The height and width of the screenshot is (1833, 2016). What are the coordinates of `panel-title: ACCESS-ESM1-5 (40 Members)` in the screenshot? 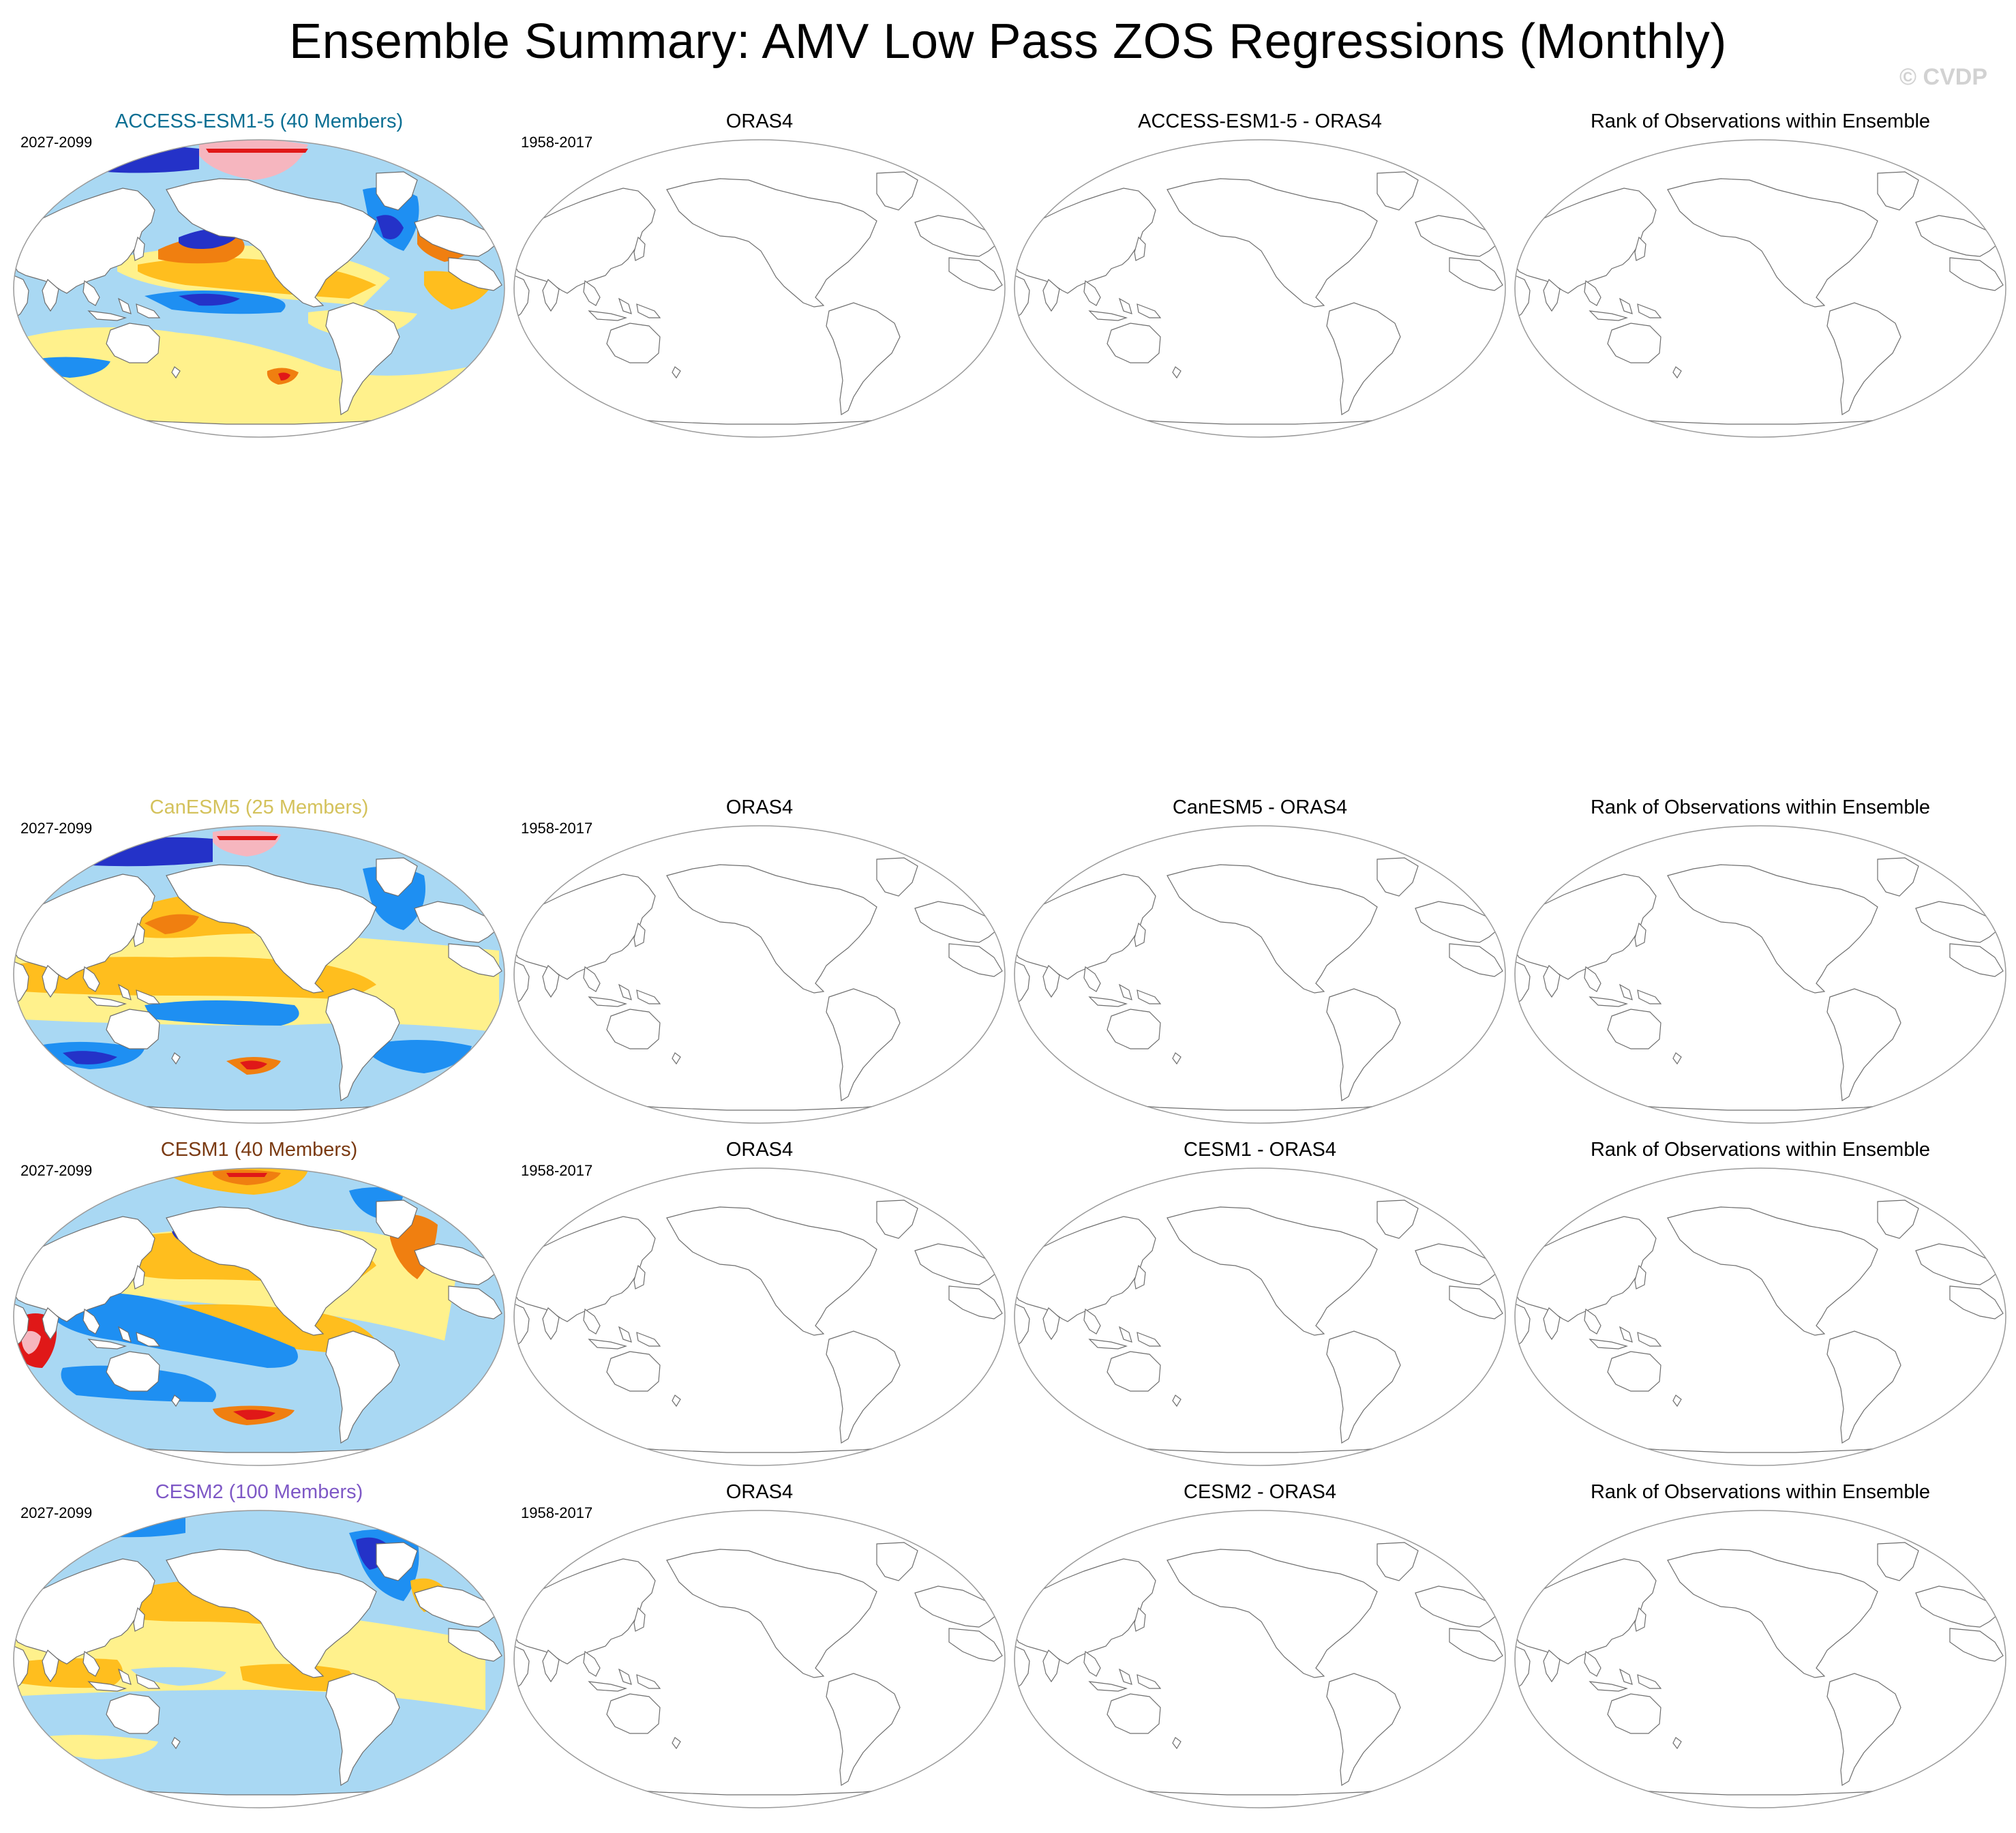 It's located at (259, 121).